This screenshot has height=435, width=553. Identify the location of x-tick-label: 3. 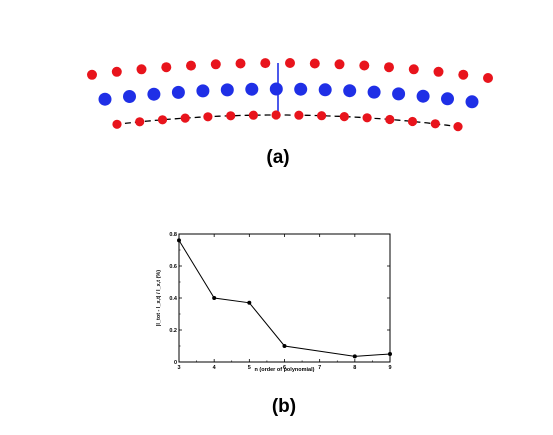
(178, 368).